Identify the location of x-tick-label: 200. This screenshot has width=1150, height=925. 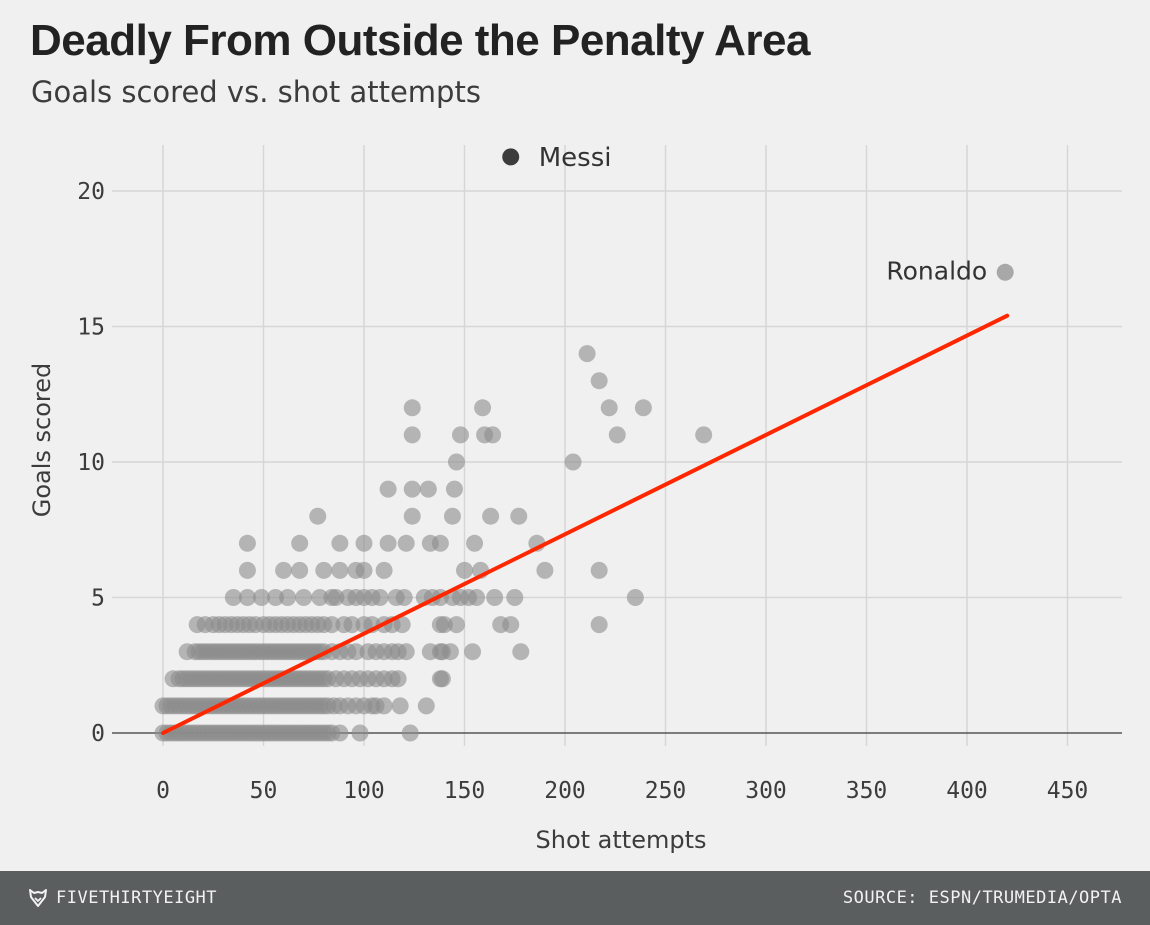
(565, 791).